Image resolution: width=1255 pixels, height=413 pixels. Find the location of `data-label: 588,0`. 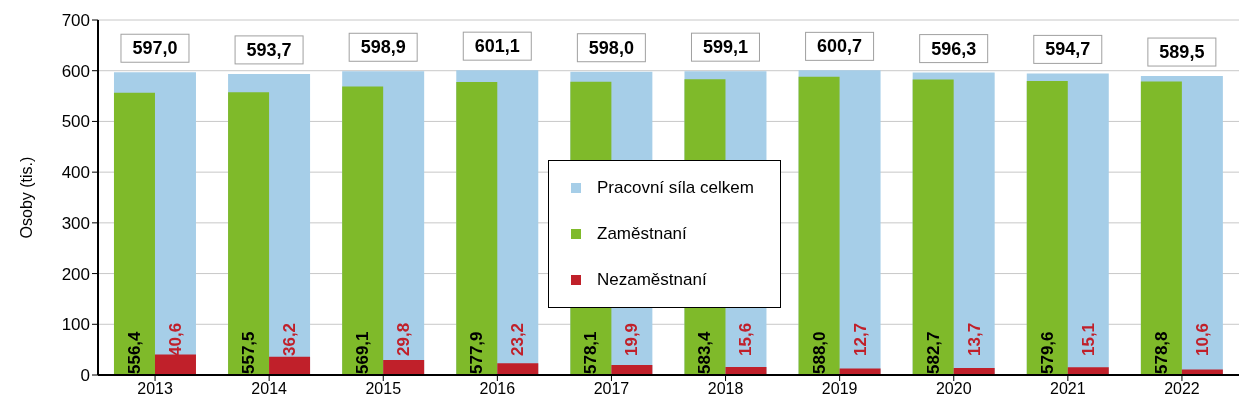

data-label: 588,0 is located at coordinates (819, 352).